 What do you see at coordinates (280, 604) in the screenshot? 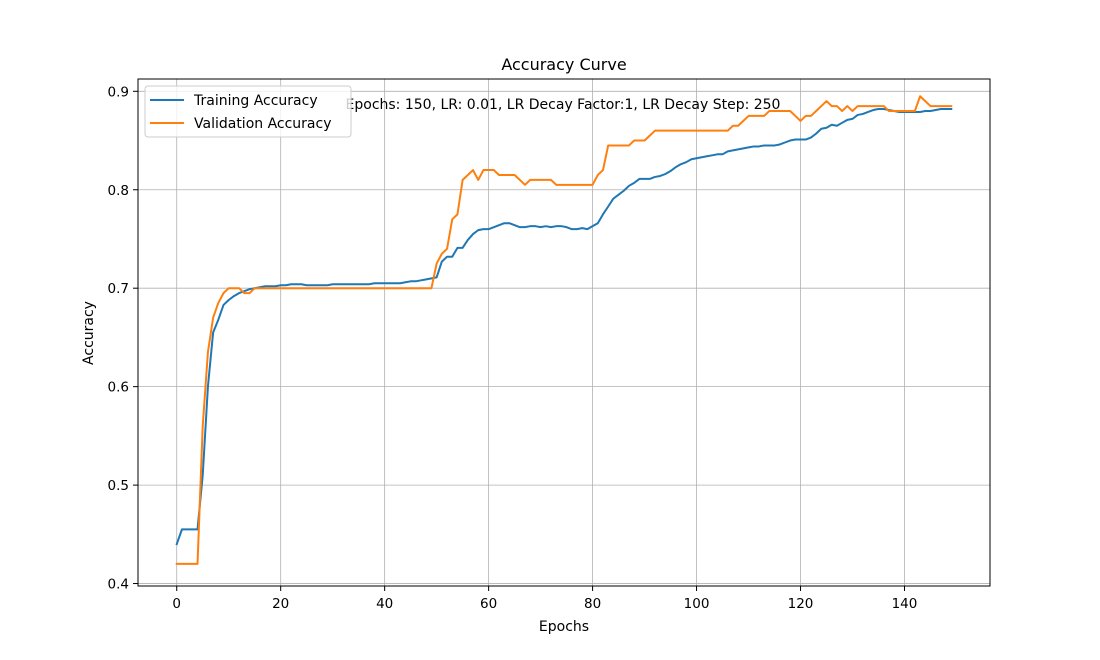
I see `x-tick-label: 20` at bounding box center [280, 604].